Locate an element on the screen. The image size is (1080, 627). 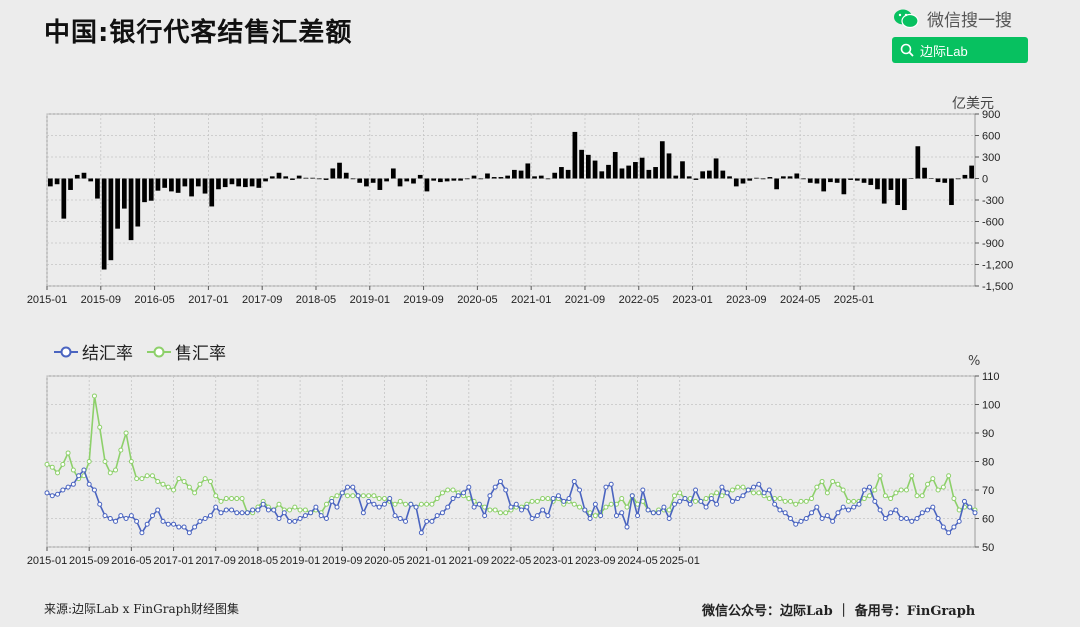
y-tick-label: 110 is located at coordinates (991, 377).